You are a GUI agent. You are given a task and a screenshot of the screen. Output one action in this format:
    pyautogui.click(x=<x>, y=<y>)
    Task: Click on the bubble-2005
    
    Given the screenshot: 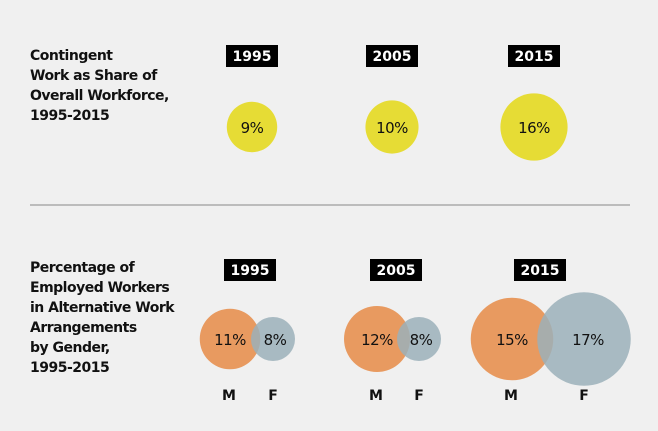 What is the action you would take?
    pyautogui.click(x=392, y=127)
    